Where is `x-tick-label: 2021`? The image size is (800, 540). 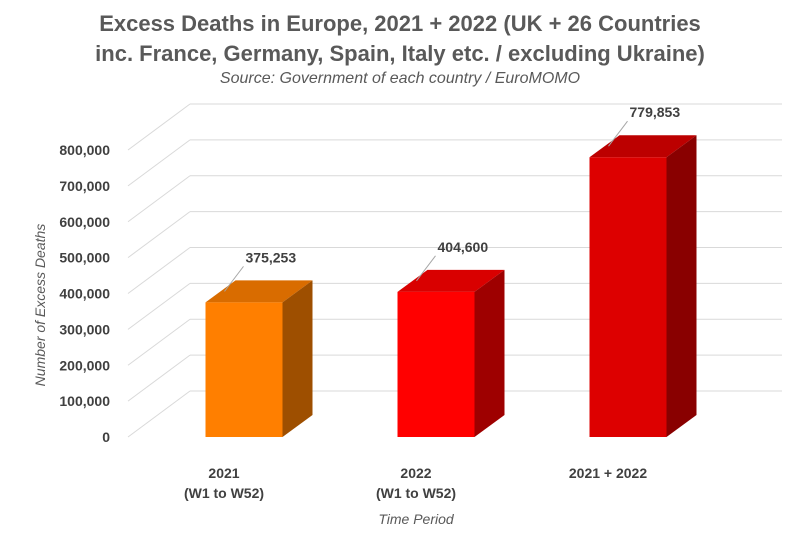 x-tick-label: 2021 is located at coordinates (223, 473).